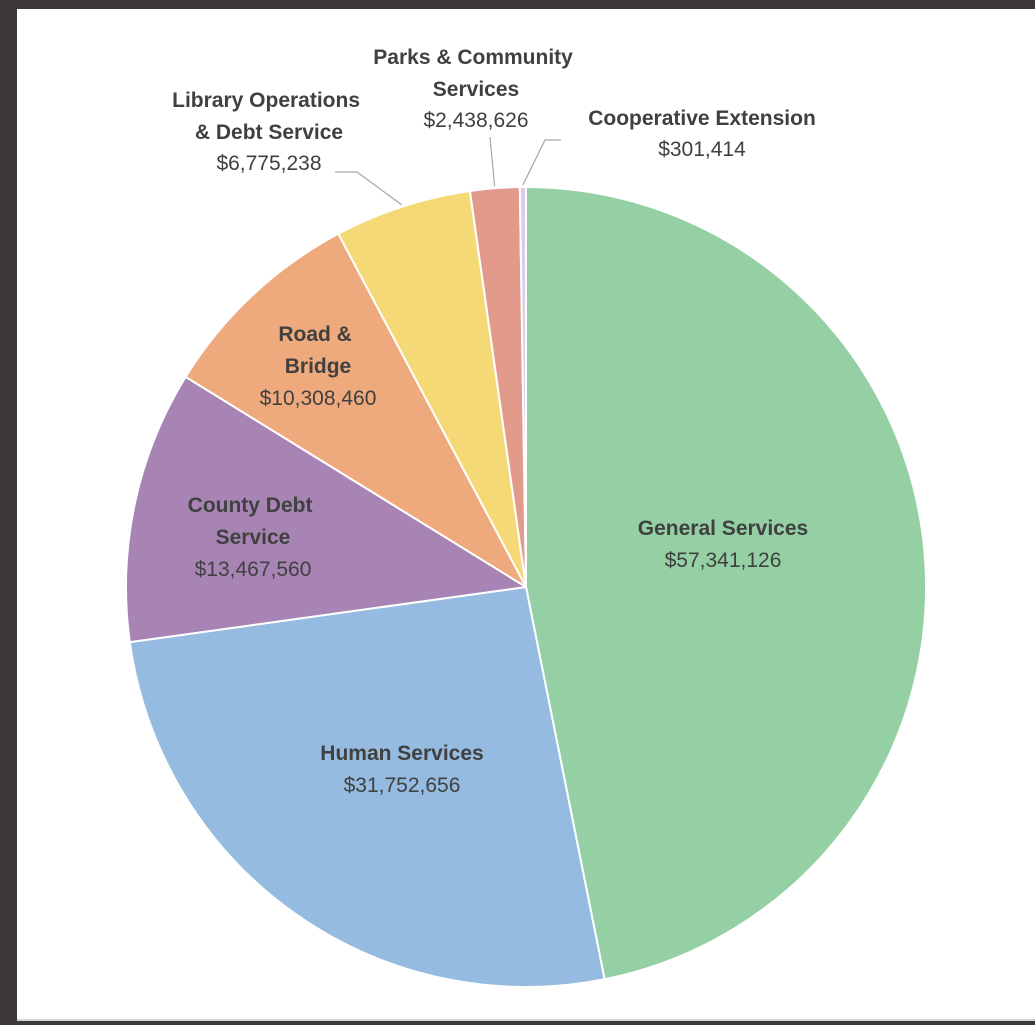 This screenshot has height=1025, width=1035. Describe the element at coordinates (475, 120) in the screenshot. I see `slice-value-parks: $2,438,626` at that location.